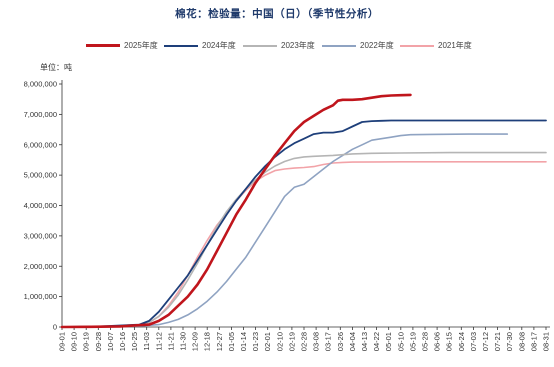 The height and width of the screenshot is (367, 554). What do you see at coordinates (40, 175) in the screenshot?
I see `y-tick-label: 5,000,000` at bounding box center [40, 175].